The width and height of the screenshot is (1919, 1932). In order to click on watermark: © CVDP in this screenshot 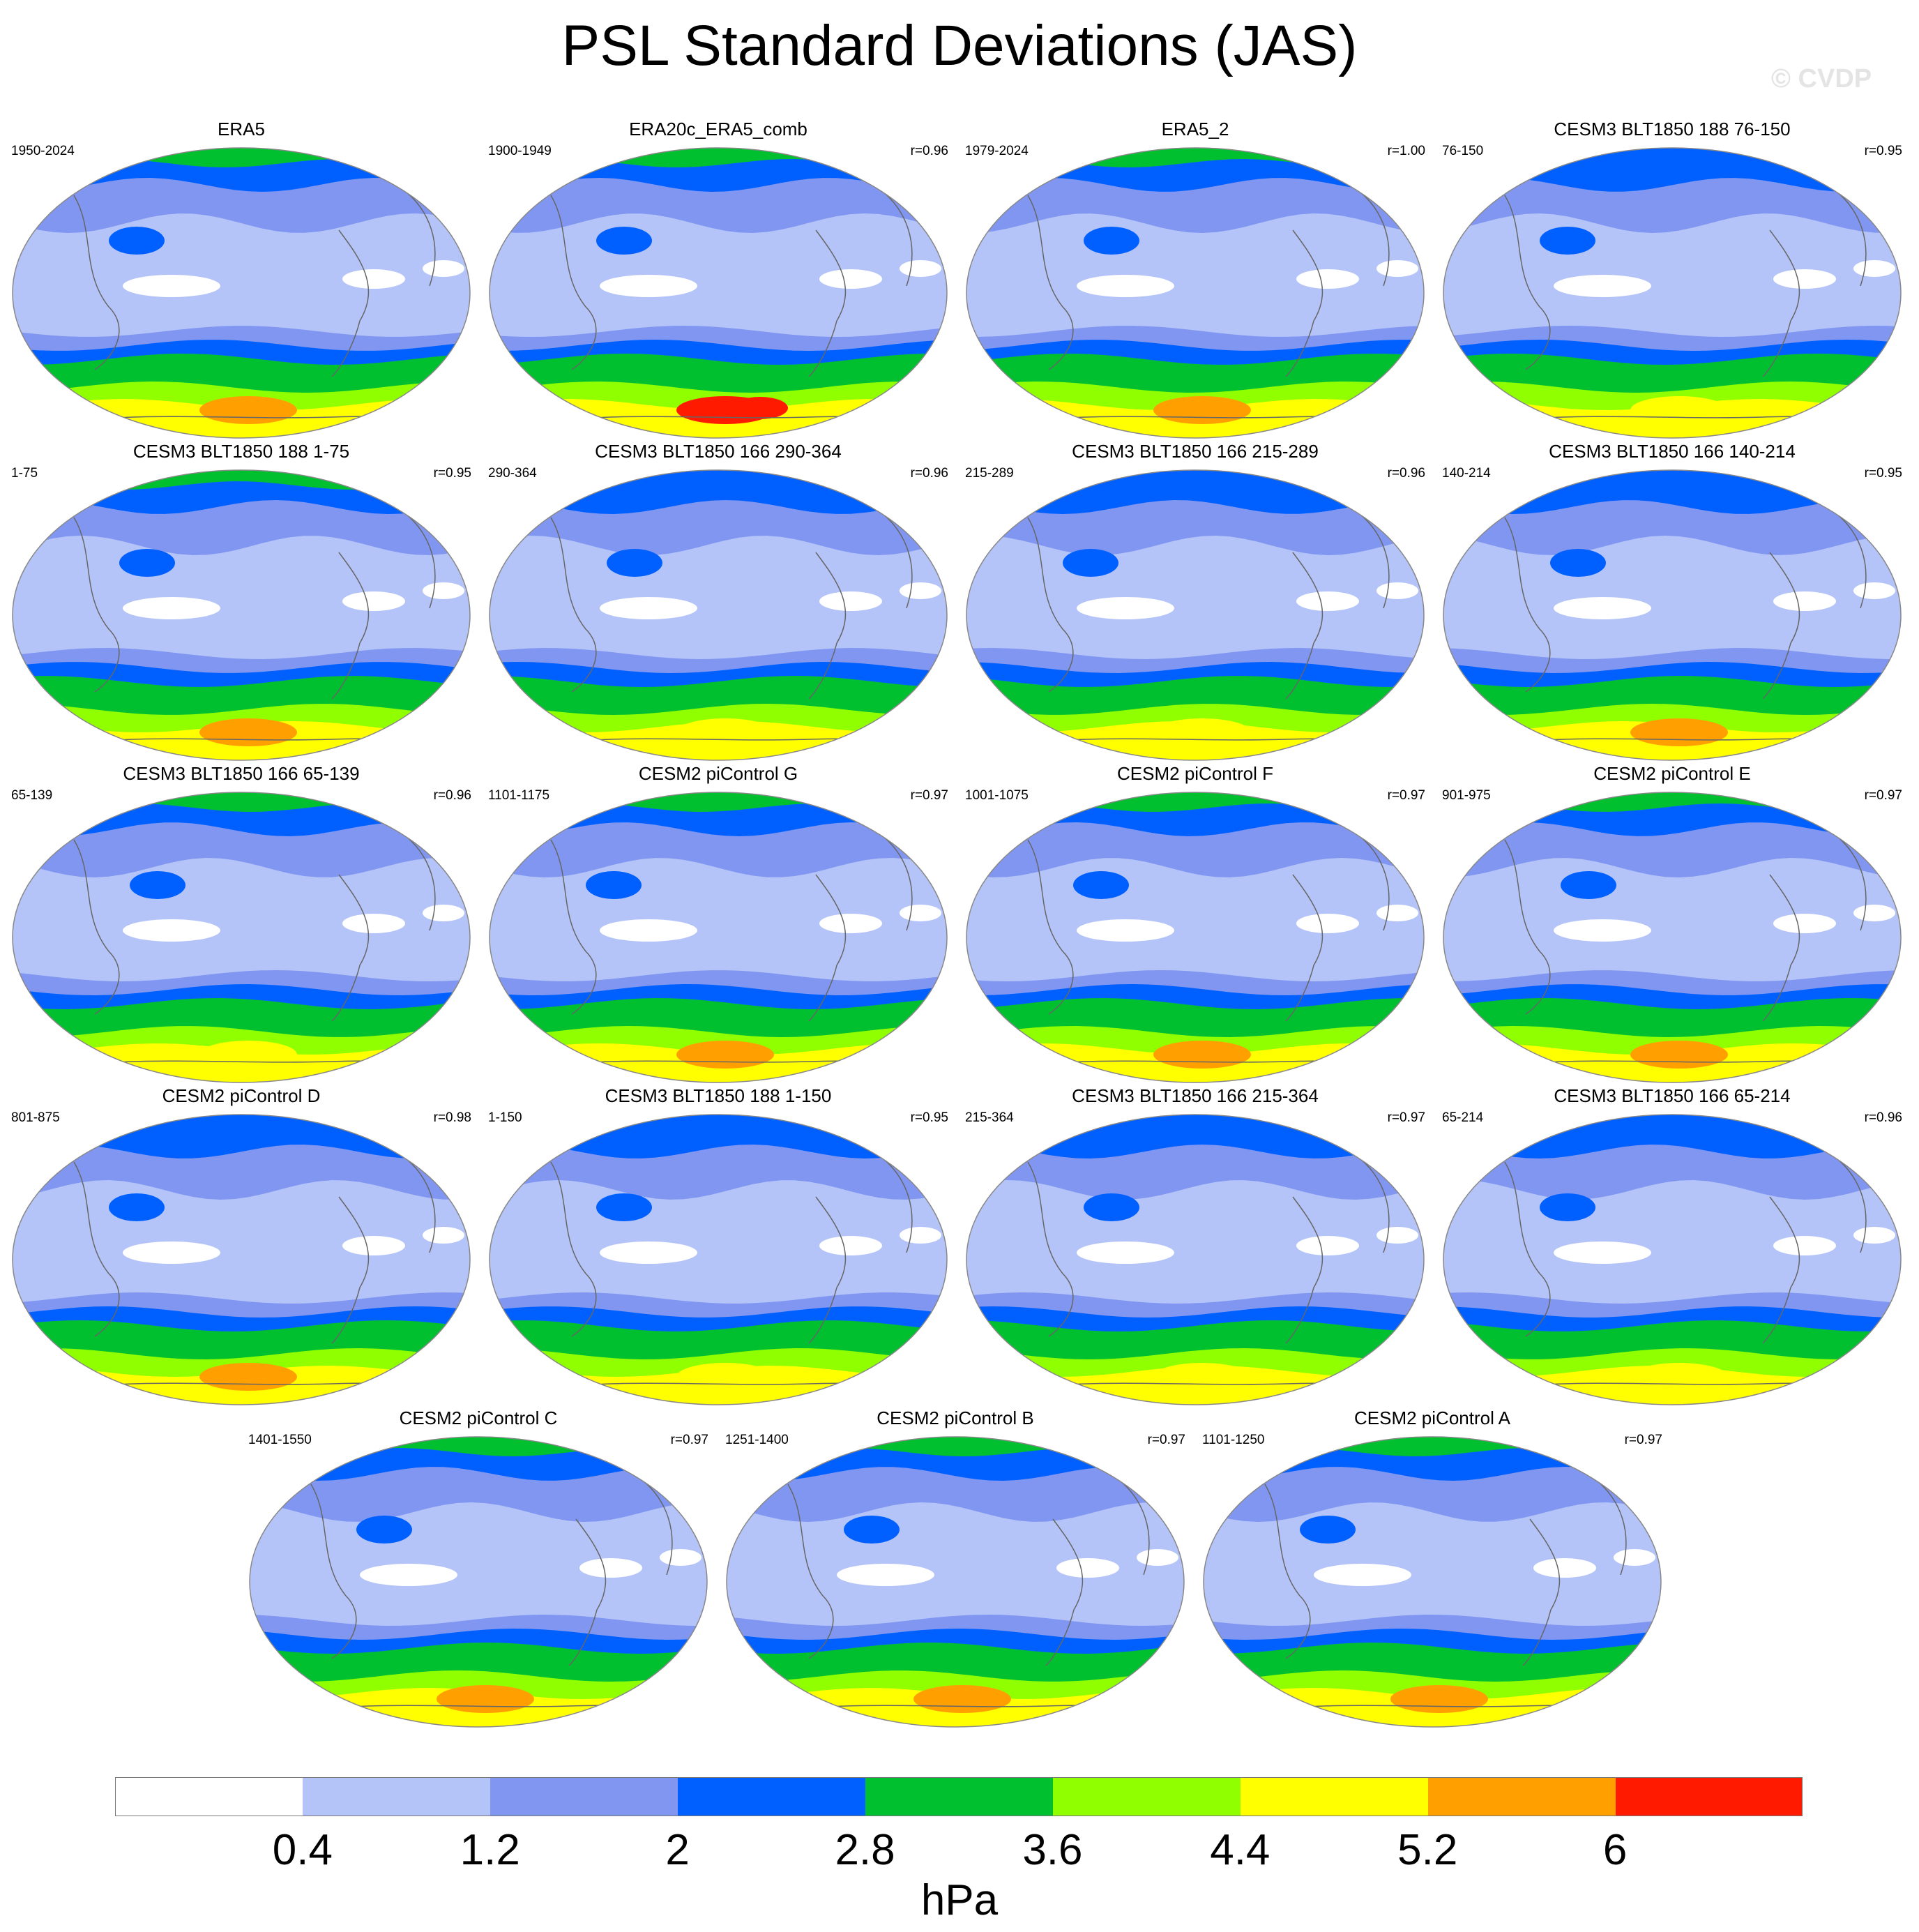, I will do `click(1822, 79)`.